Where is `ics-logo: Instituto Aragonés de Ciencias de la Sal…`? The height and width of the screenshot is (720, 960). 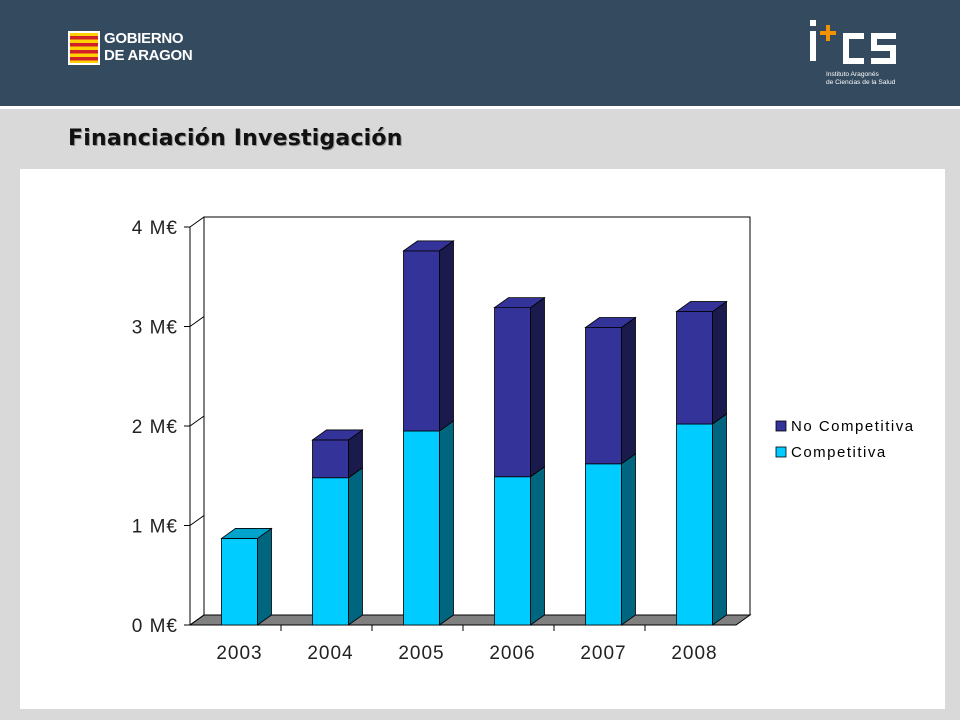
ics-logo: Instituto Aragonés de Ciencias de la Sal… is located at coordinates (871, 56).